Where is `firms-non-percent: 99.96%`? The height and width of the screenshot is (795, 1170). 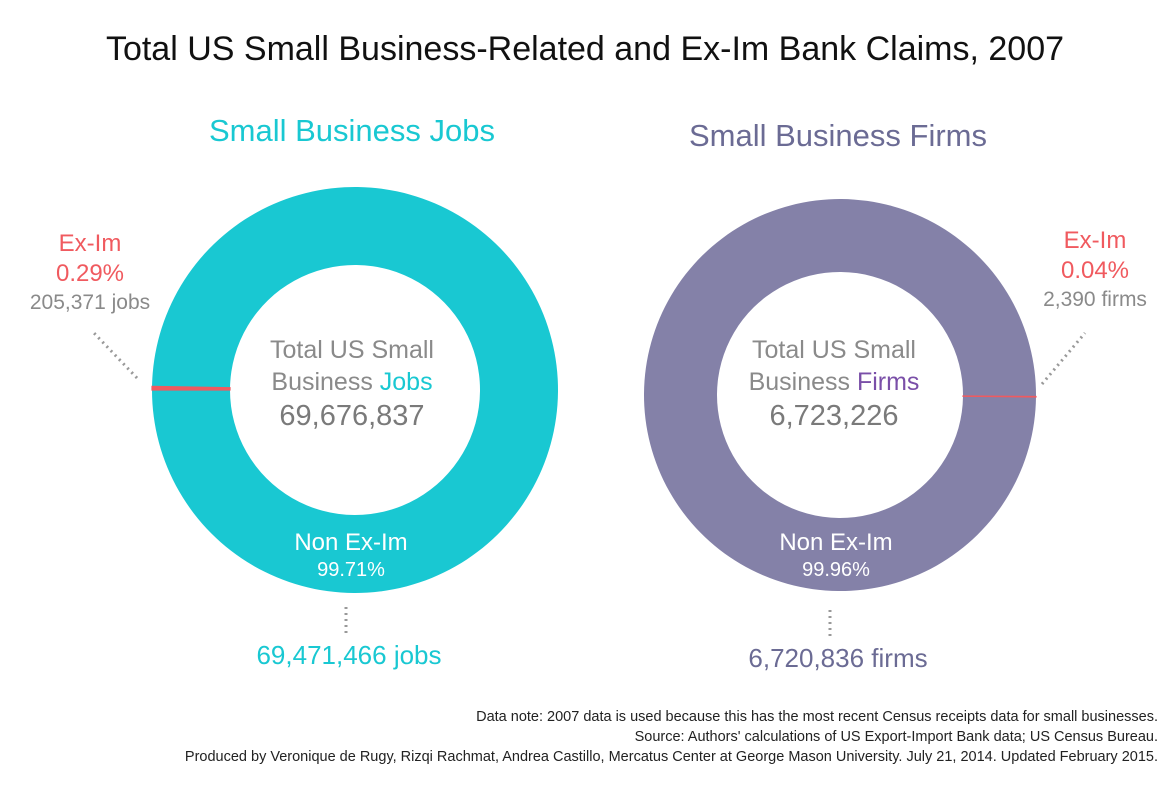
firms-non-percent: 99.96% is located at coordinates (836, 570).